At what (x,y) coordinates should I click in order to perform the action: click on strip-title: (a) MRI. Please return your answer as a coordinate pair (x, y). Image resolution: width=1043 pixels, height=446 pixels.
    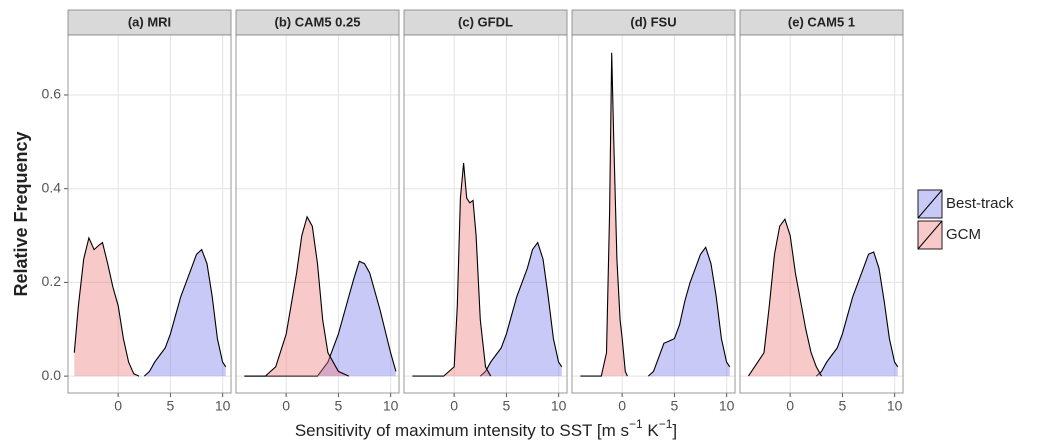
    Looking at the image, I should click on (149, 21).